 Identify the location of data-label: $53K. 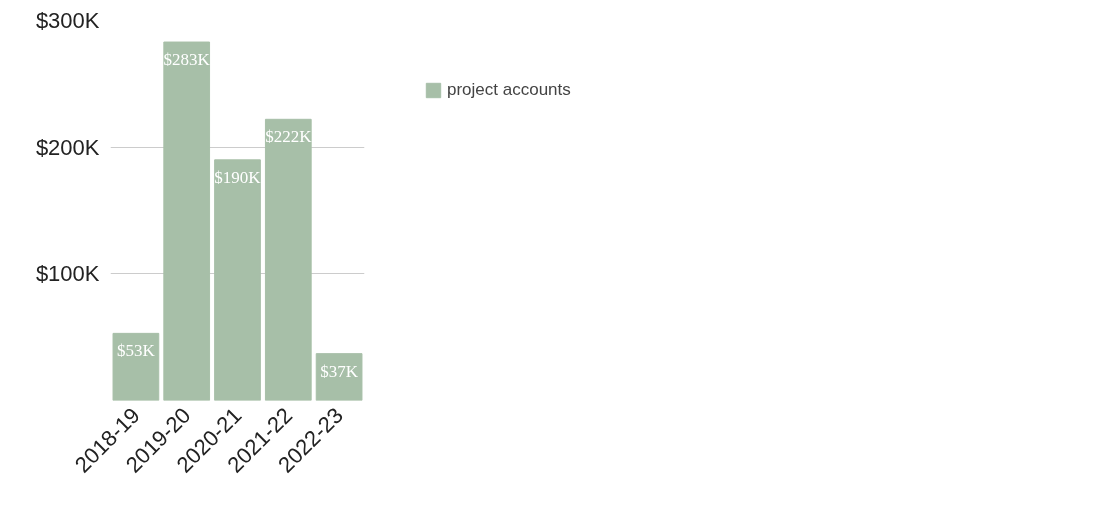
(136, 351).